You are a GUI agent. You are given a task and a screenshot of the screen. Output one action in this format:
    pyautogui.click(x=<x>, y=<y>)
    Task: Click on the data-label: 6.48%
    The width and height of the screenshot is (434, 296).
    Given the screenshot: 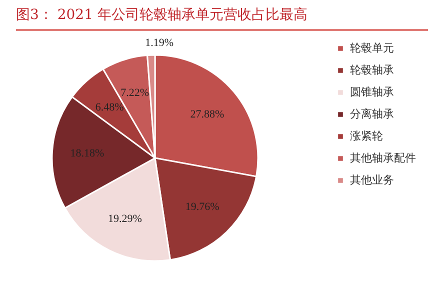 What is the action you would take?
    pyautogui.click(x=109, y=107)
    